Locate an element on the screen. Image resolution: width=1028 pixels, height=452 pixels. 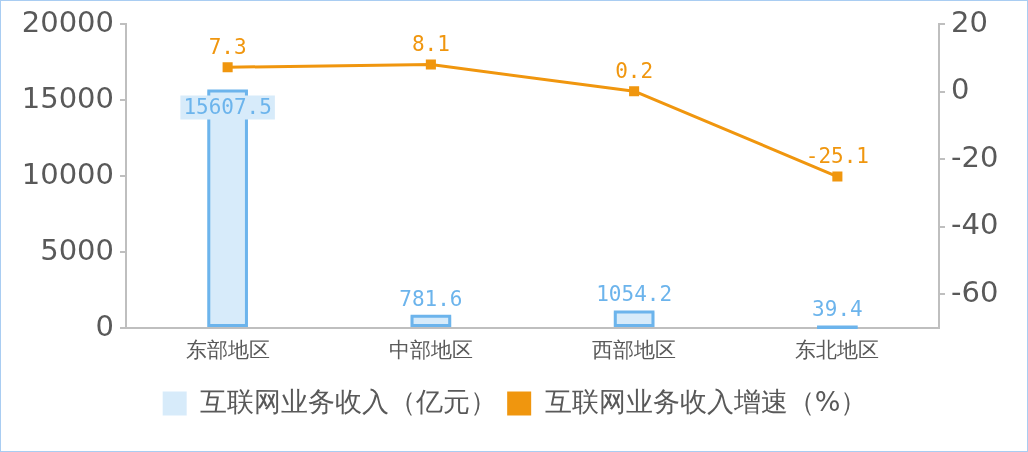
y2-tick-label: -60 is located at coordinates (975, 291).